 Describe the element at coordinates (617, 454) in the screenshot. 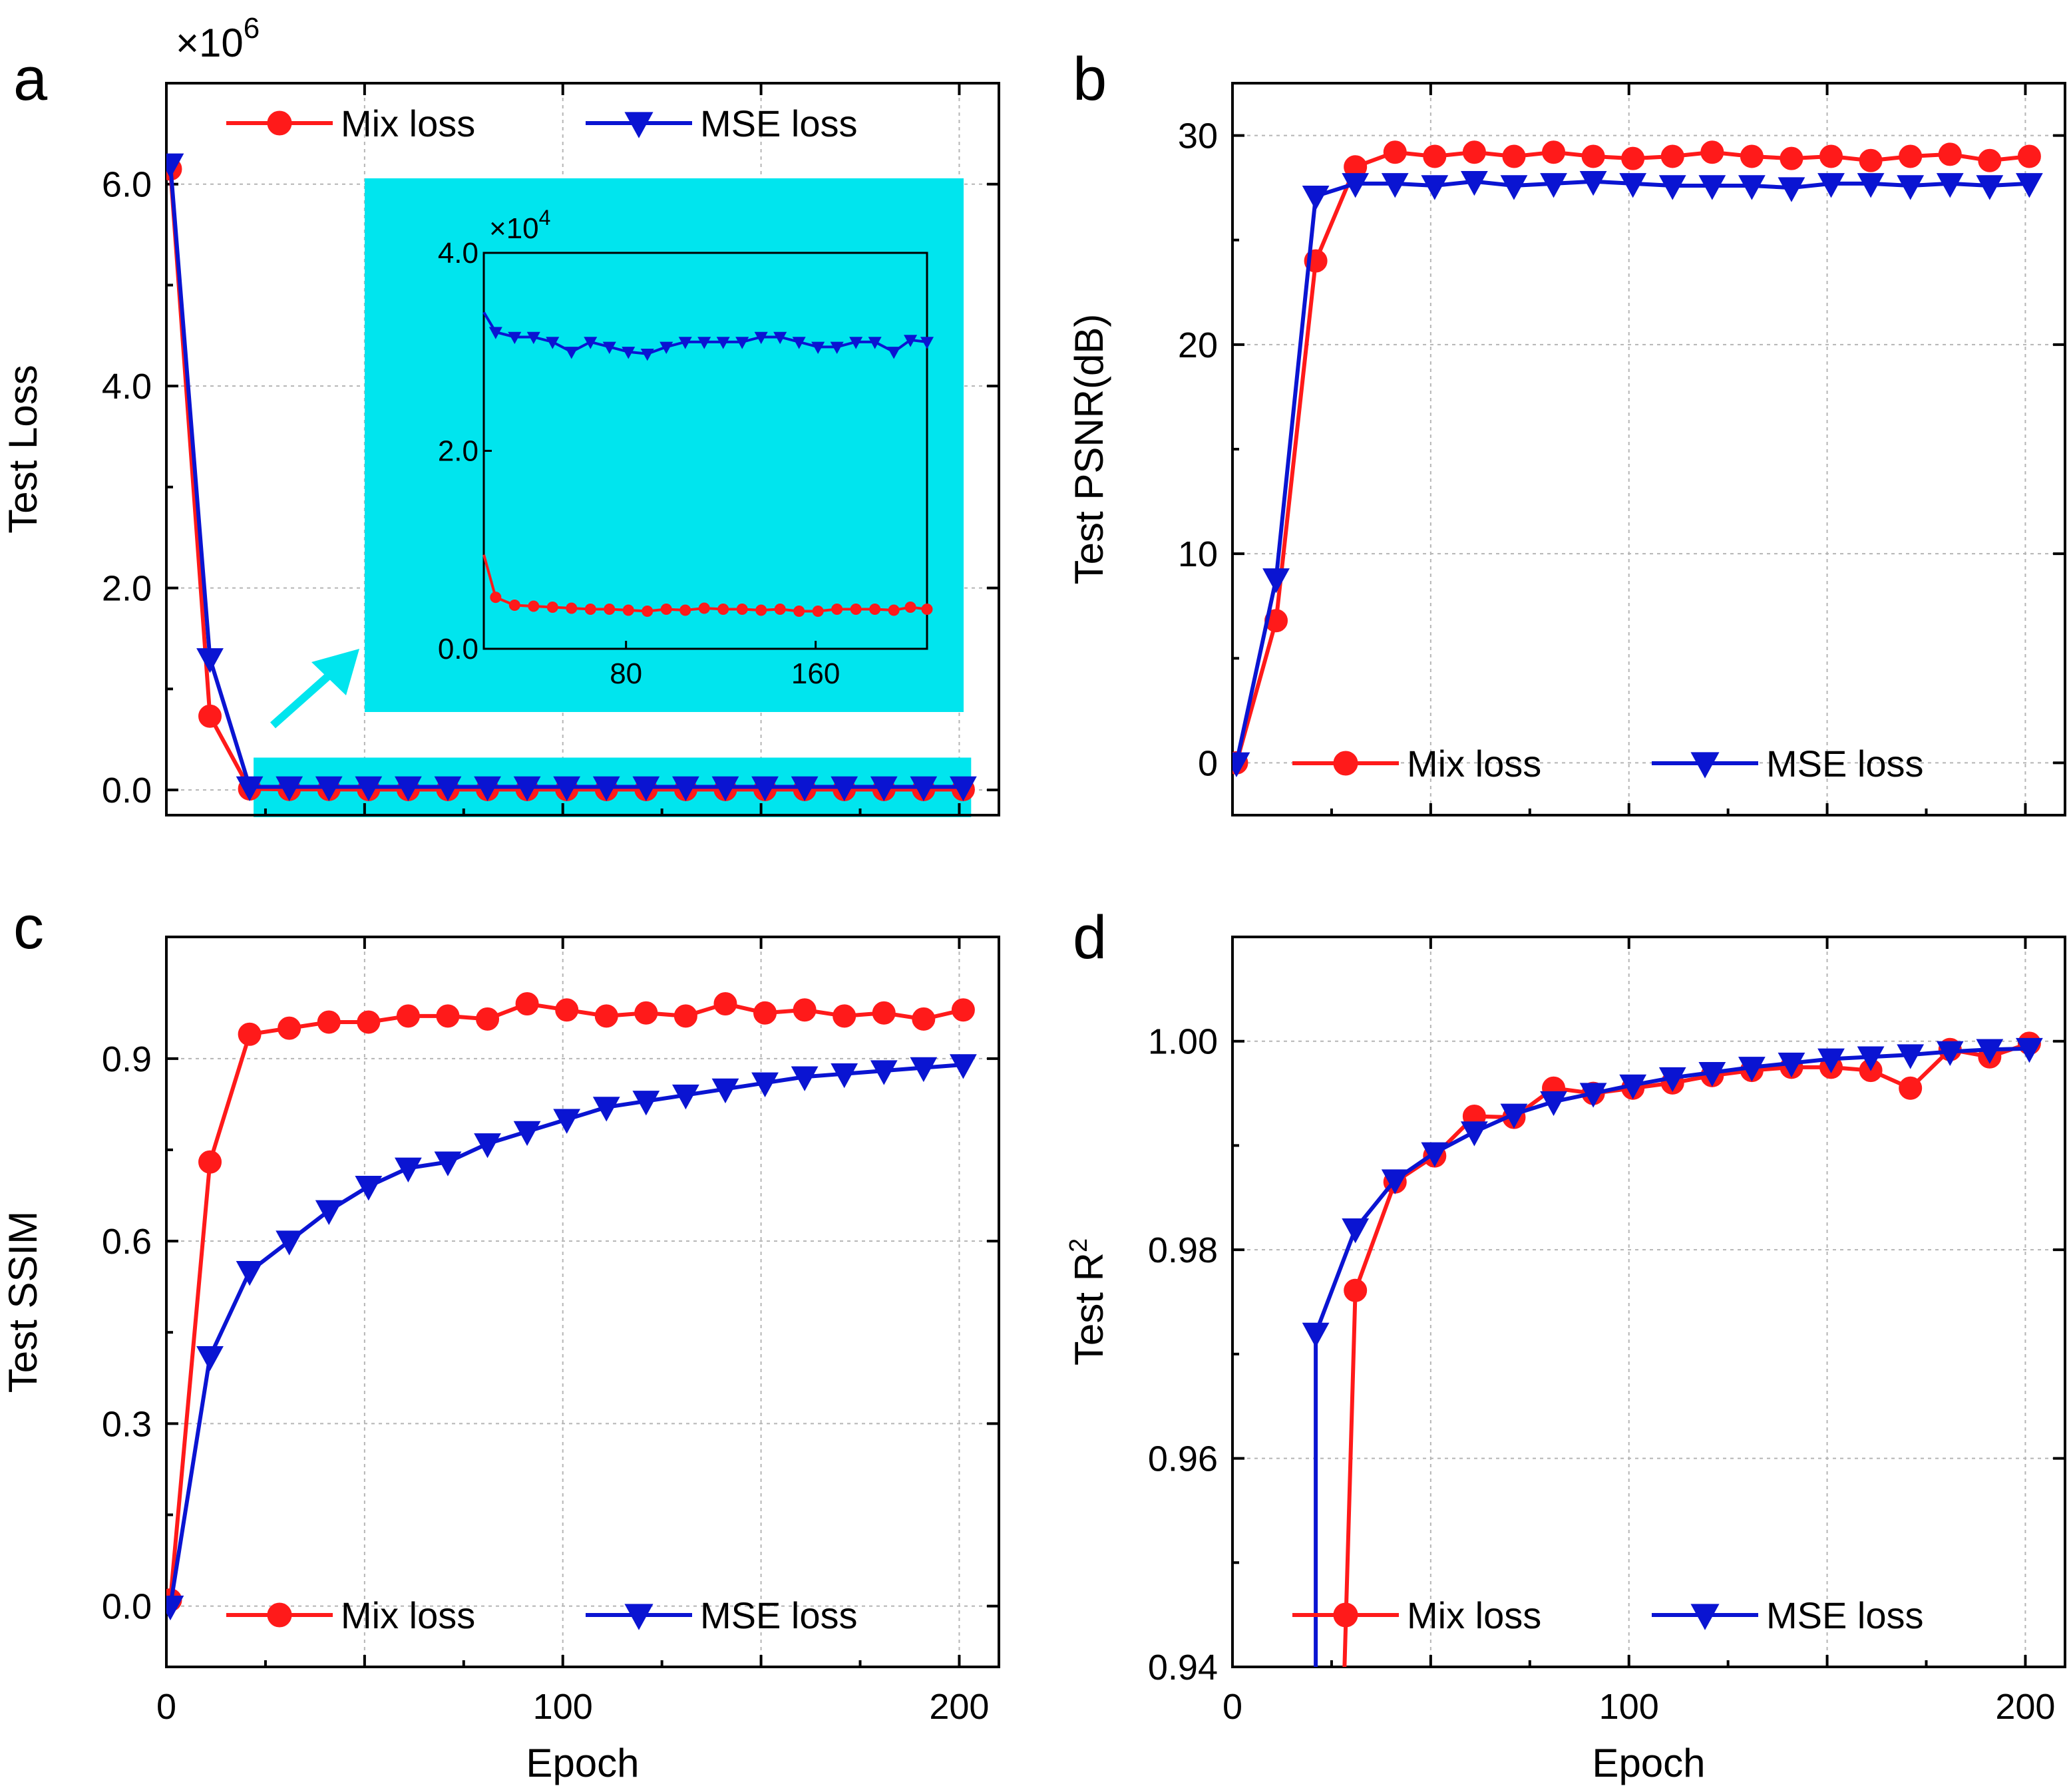

I see `inset: 80 160 0.0 2.0 4.0 ×10⁴` at that location.